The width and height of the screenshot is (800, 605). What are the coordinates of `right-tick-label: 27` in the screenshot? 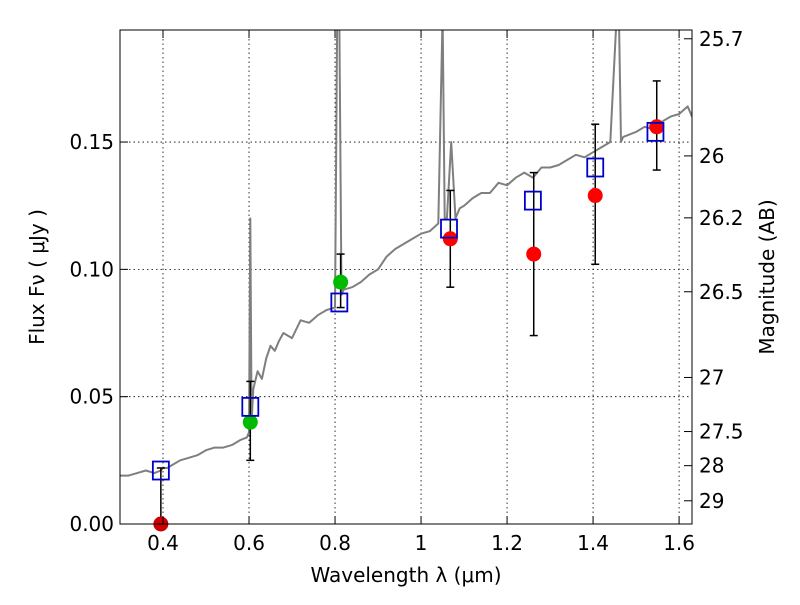 It's located at (711, 377).